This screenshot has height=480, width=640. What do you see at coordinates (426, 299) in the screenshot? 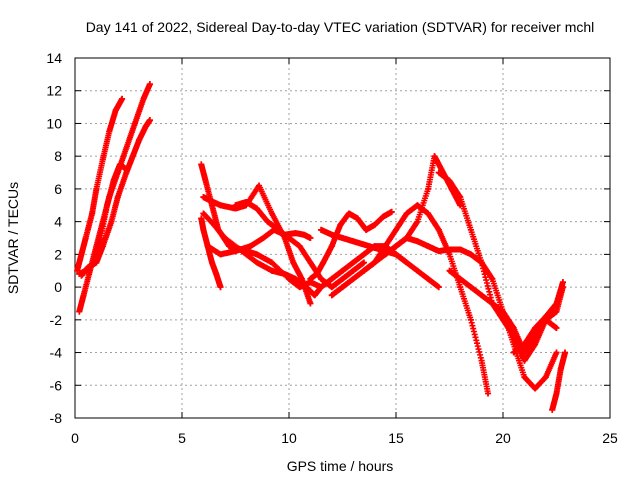
I see `series-sat-n` at bounding box center [426, 299].